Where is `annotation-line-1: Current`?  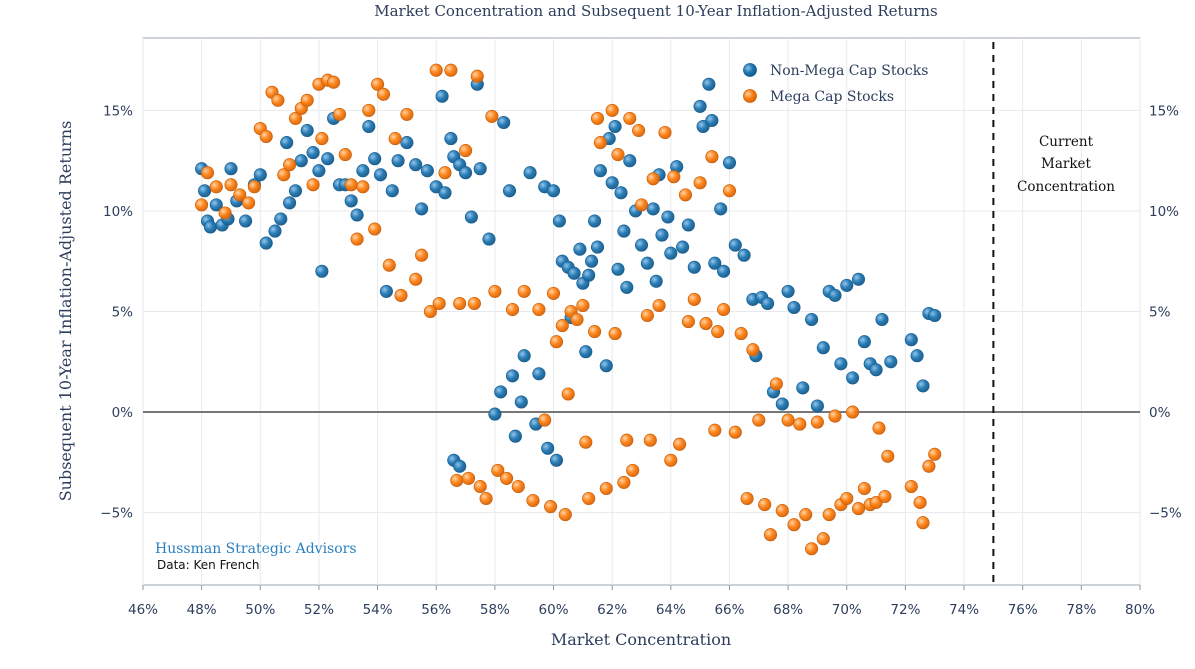 annotation-line-1: Current is located at coordinates (1066, 142).